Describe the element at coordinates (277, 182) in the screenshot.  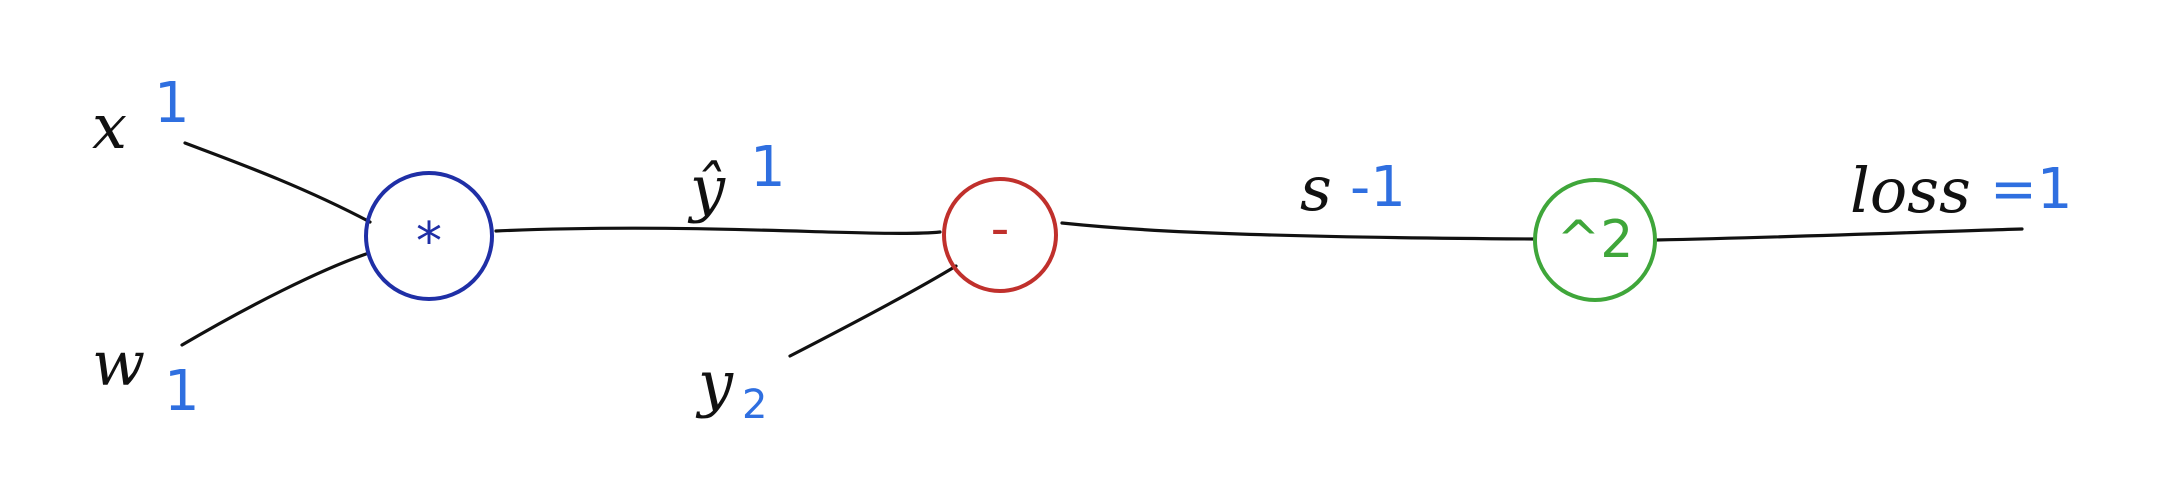
I see `edge-x-to-mul` at that location.